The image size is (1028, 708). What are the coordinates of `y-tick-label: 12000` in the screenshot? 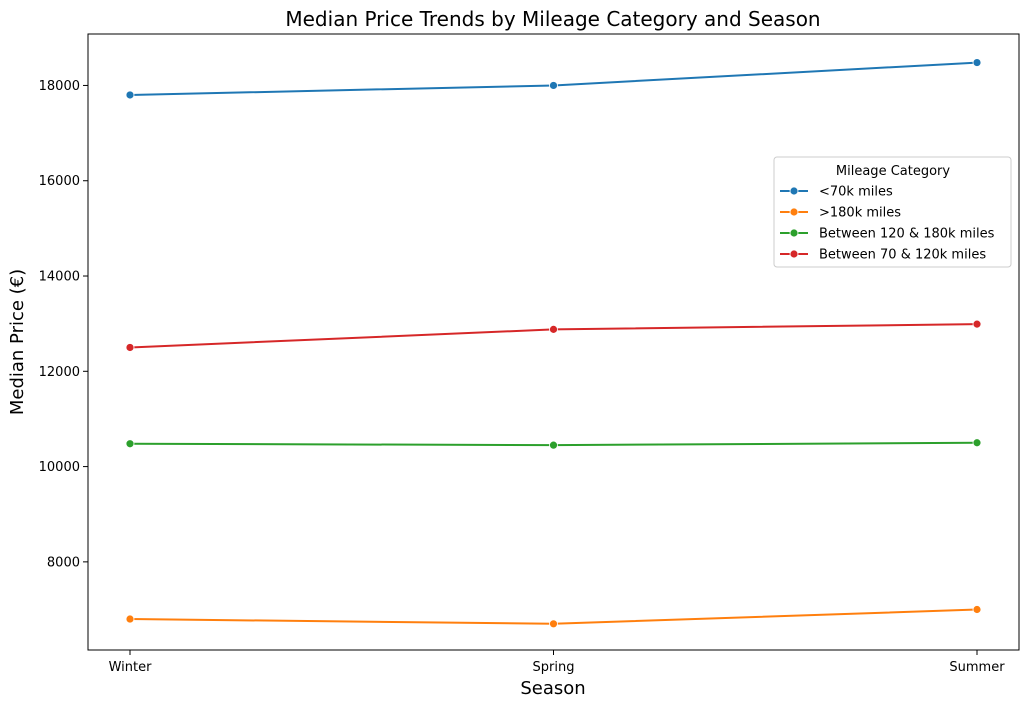 It's located at (59, 372).